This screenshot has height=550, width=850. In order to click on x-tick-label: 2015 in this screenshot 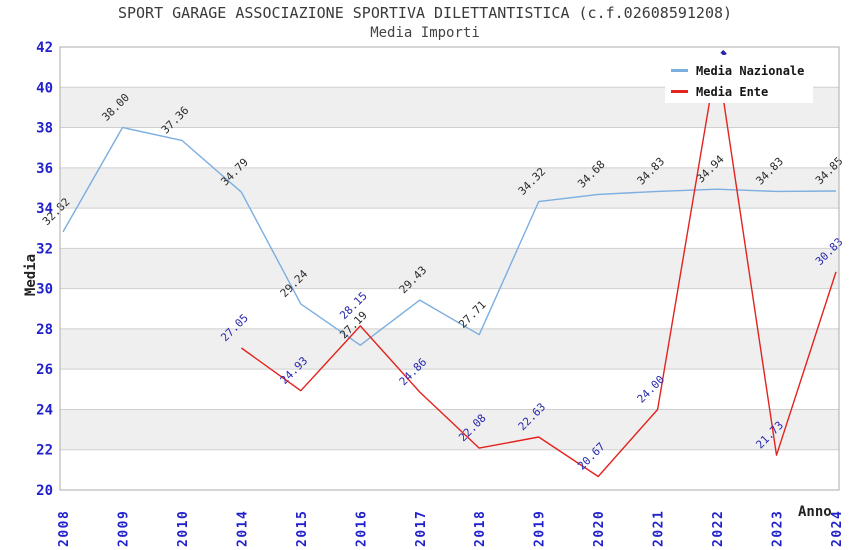, I will do `click(302, 528)`.